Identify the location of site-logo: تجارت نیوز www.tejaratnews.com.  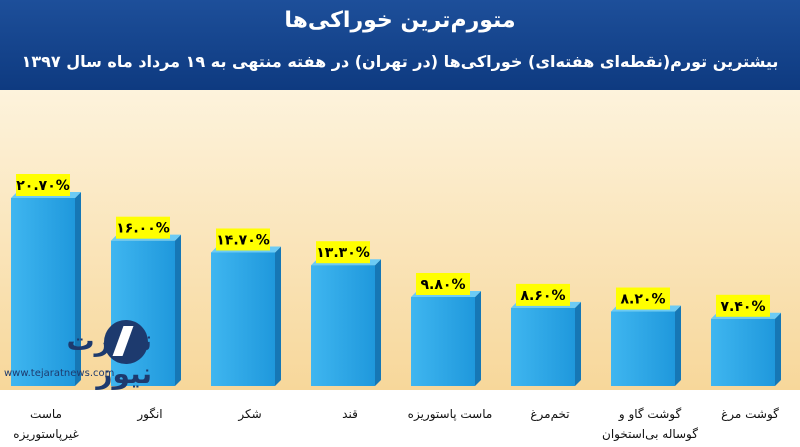
(77, 353).